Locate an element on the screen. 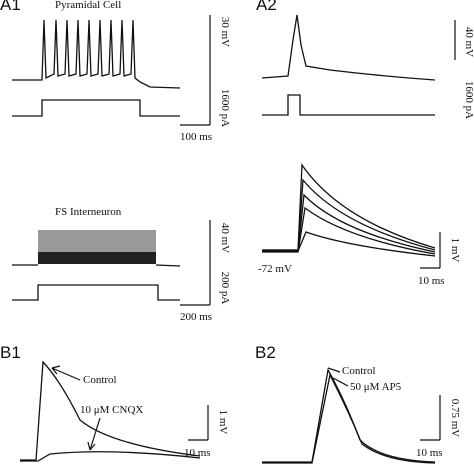 The height and width of the screenshot is (474, 474). panel-label: A2 is located at coordinates (266, 7).